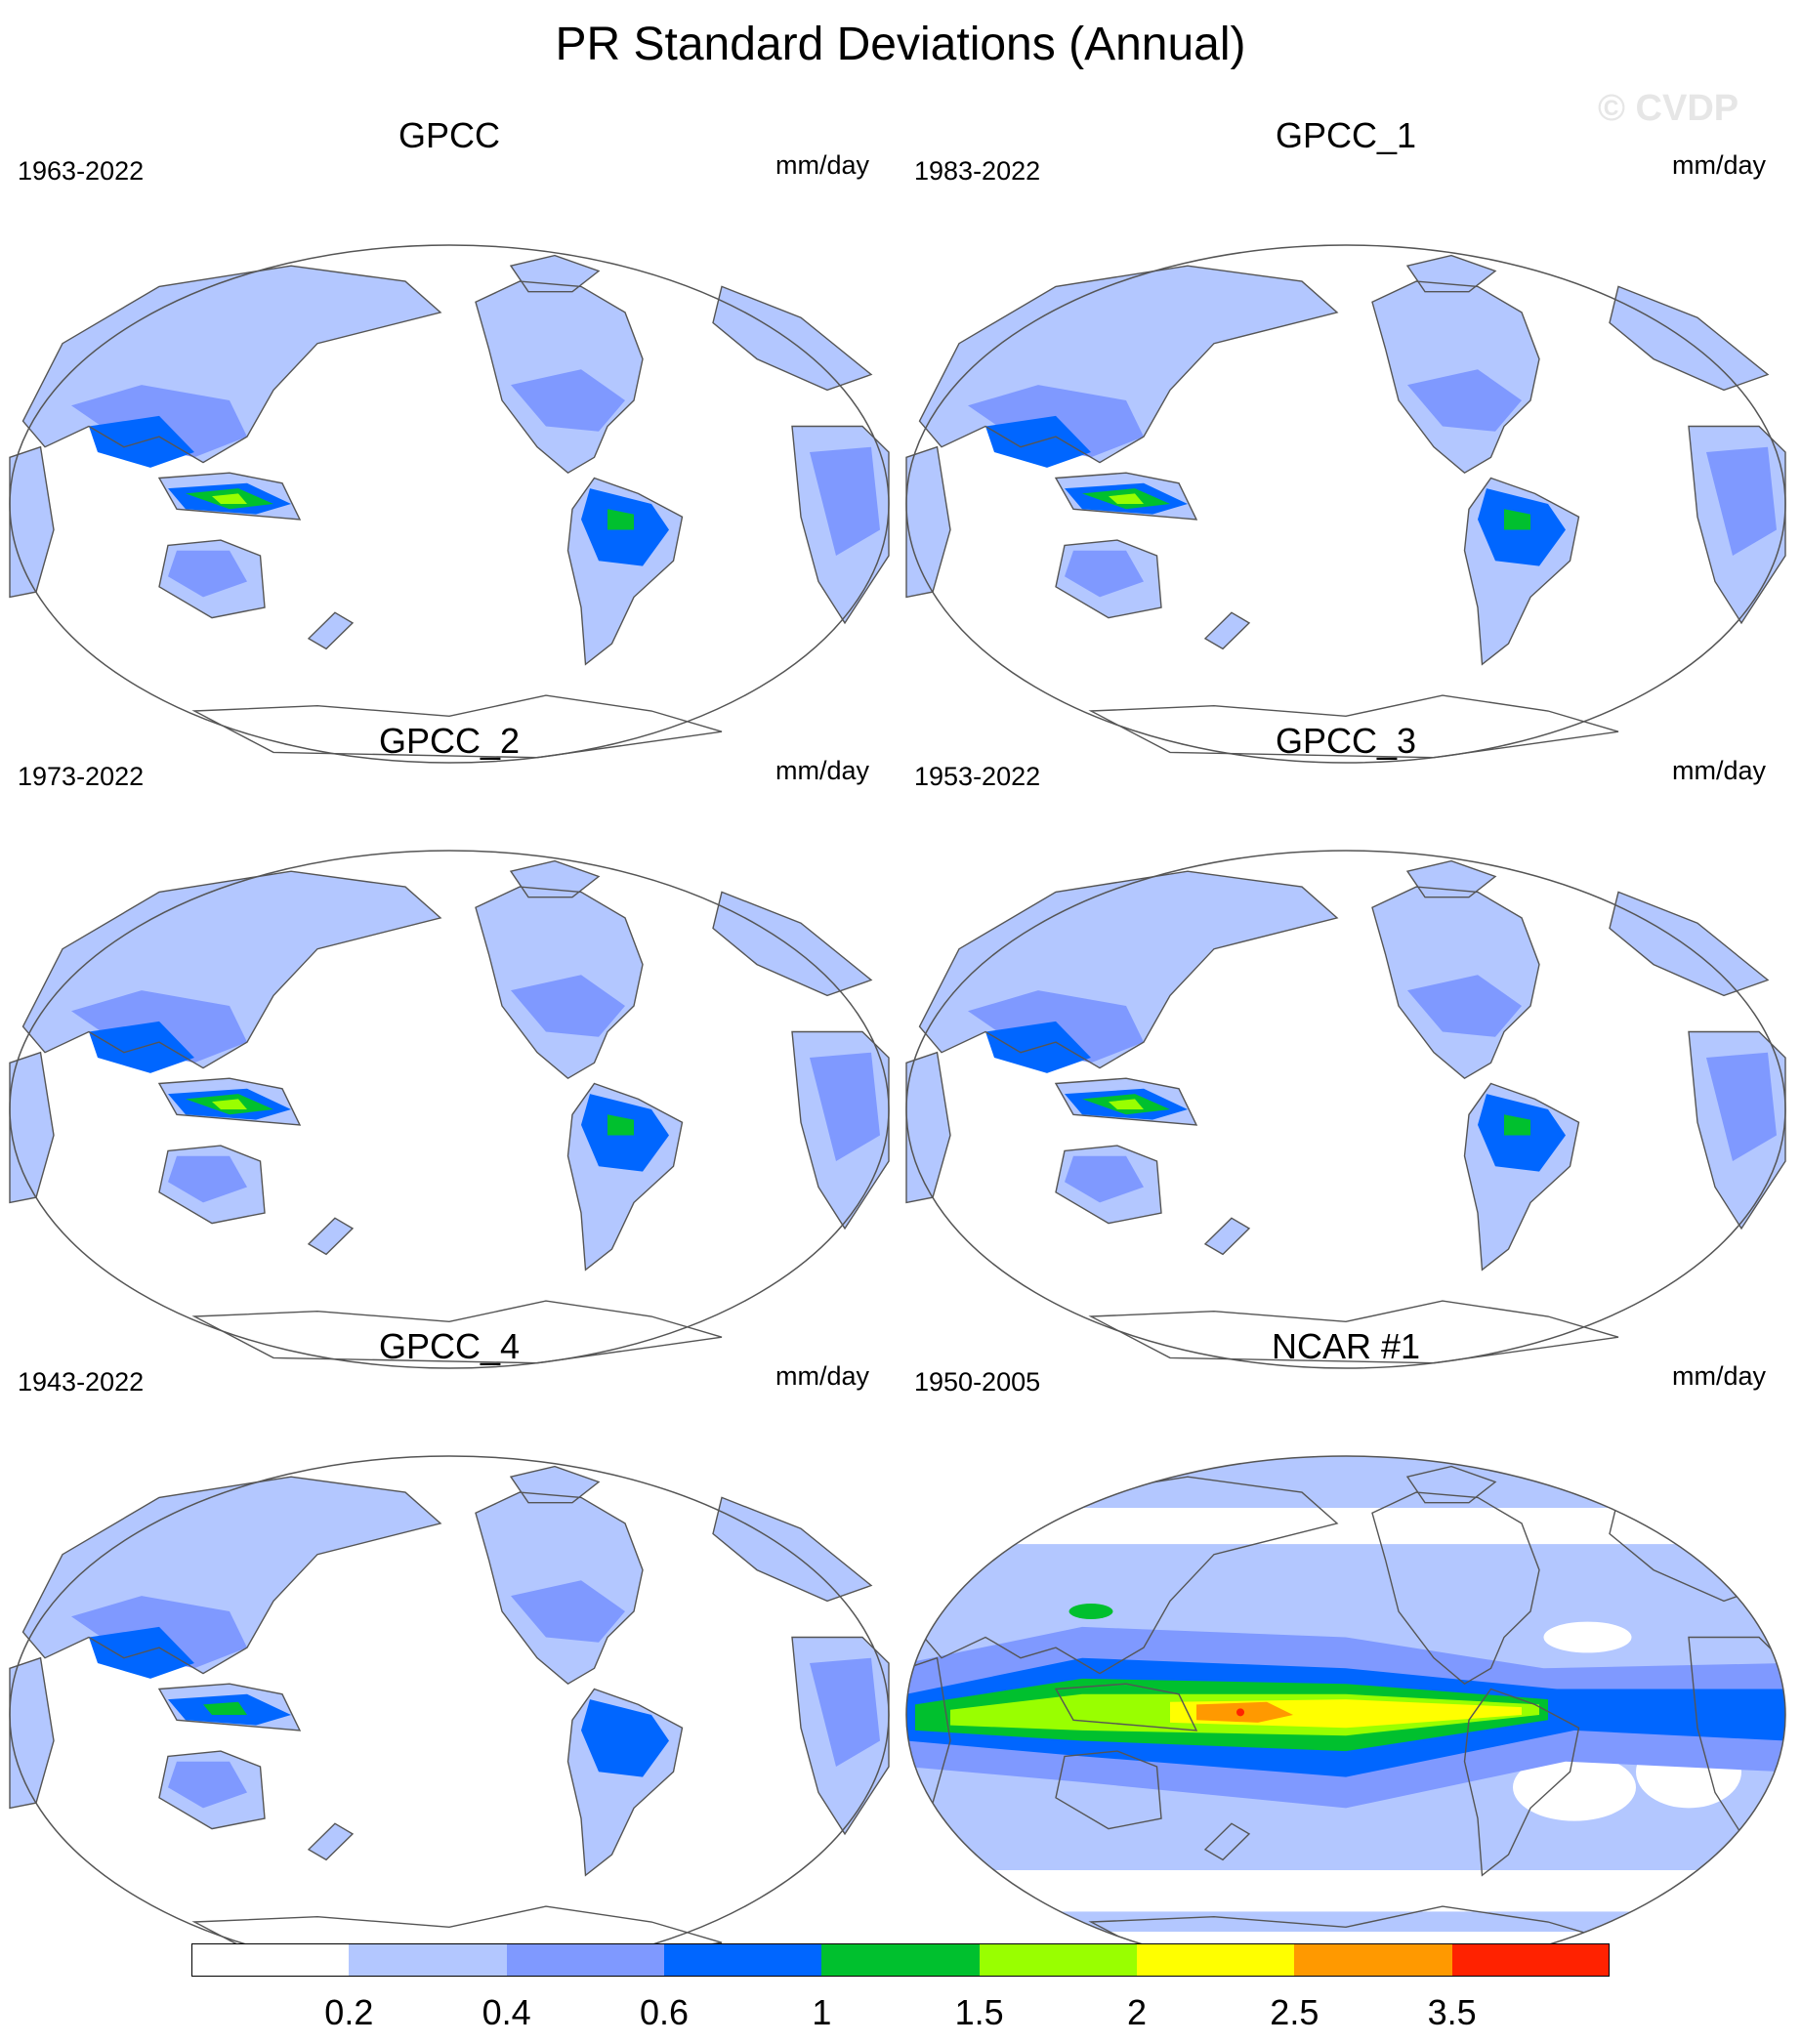 Image resolution: width=1801 pixels, height=2044 pixels. I want to click on core-amazon, so click(625, 1738).